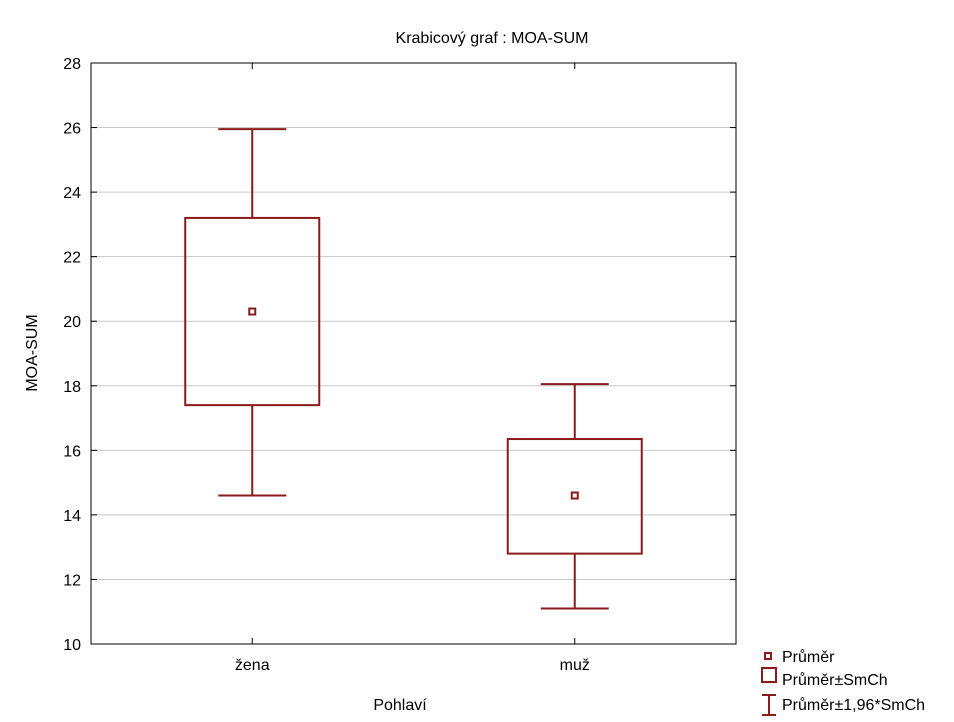 The width and height of the screenshot is (954, 722). What do you see at coordinates (72, 387) in the screenshot?
I see `y-tick-label: 18` at bounding box center [72, 387].